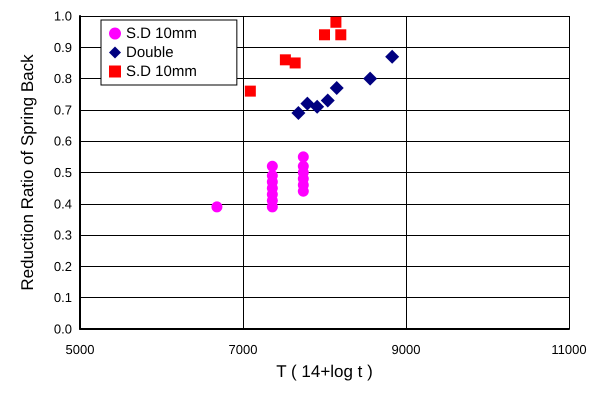 The height and width of the screenshot is (408, 608). Describe the element at coordinates (63, 141) in the screenshot. I see `y-tick-label: 0.6` at that location.